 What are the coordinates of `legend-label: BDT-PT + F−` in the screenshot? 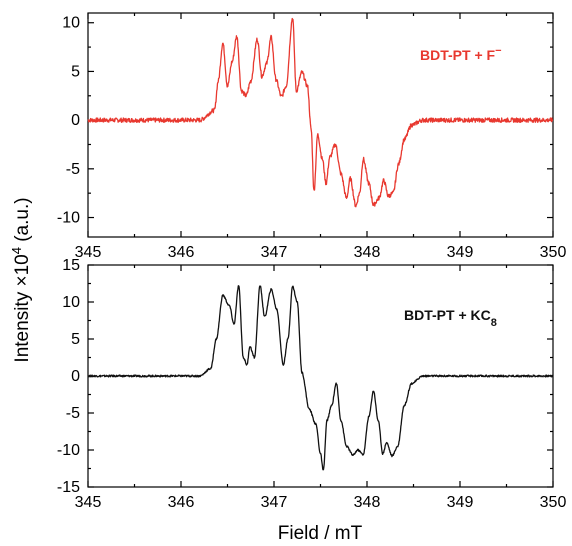 It's located at (461, 54).